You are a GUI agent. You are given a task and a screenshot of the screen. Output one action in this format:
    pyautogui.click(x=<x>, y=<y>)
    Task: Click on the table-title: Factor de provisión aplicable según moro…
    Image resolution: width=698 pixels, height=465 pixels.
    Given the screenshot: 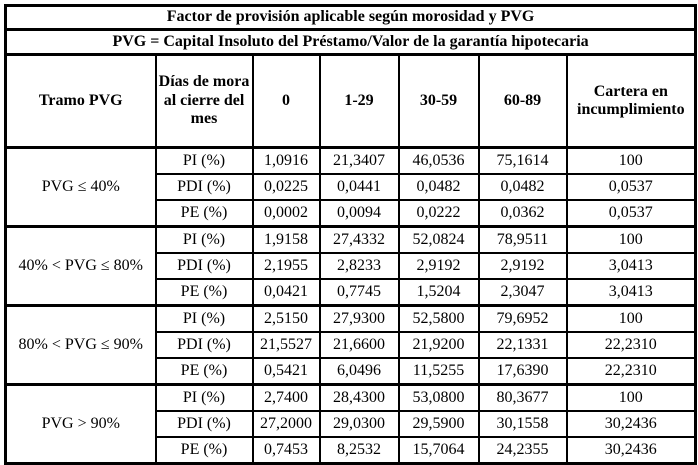 What is the action you would take?
    pyautogui.click(x=350, y=17)
    